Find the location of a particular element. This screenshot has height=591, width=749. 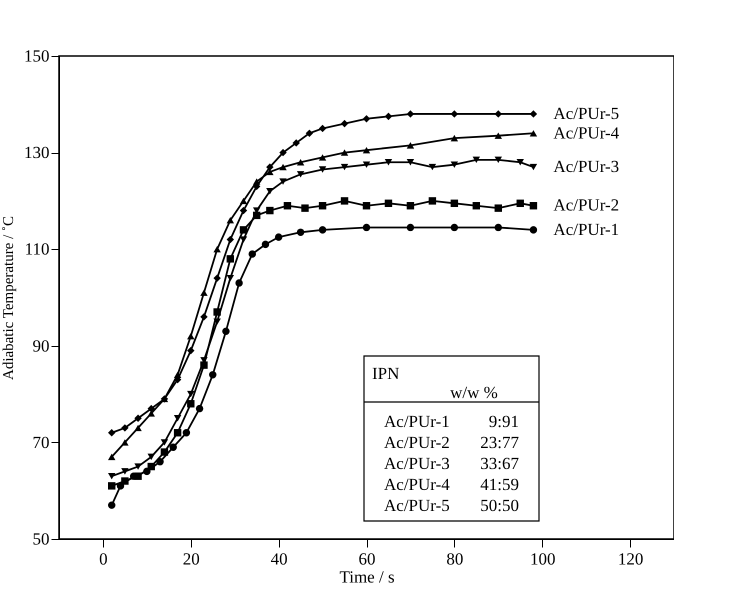

series-label: Ac/PUr-4 is located at coordinates (586, 132).